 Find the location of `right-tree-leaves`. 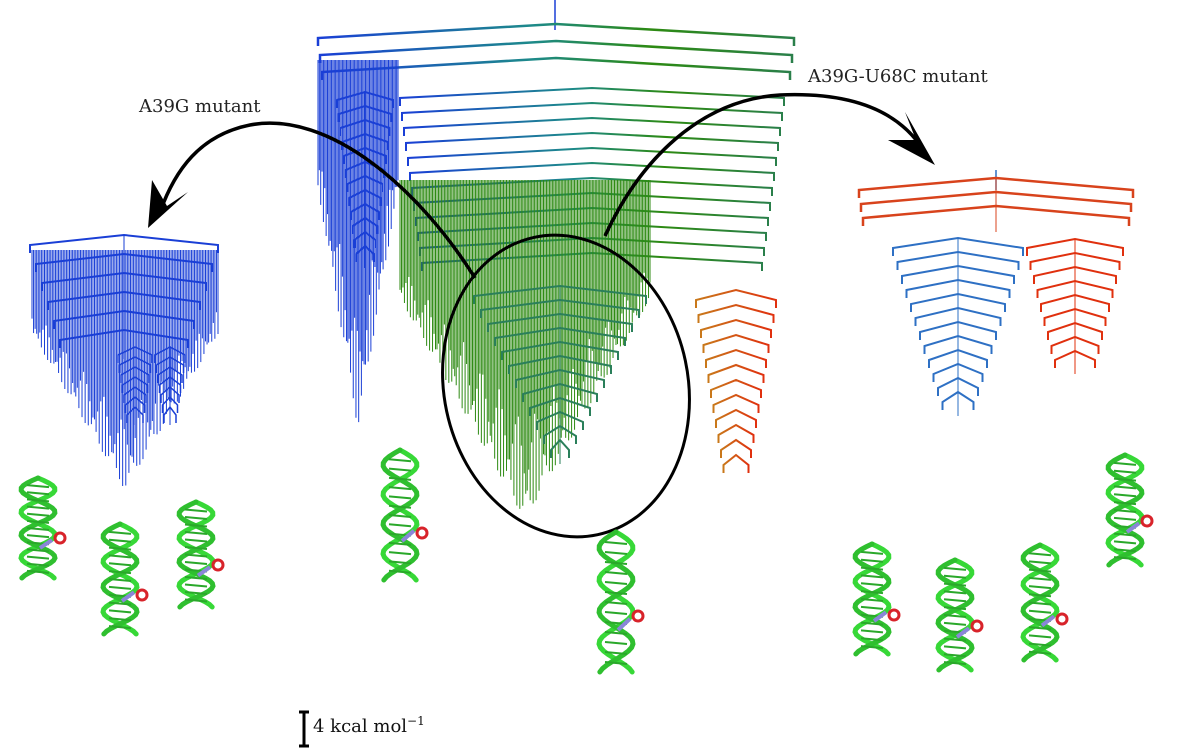

right-tree-leaves is located at coordinates (996, 354).